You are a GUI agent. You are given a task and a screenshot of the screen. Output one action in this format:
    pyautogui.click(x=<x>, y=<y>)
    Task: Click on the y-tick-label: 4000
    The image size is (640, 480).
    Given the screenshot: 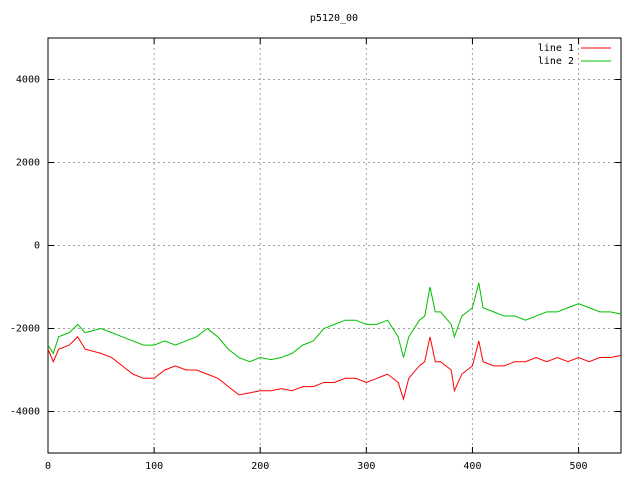 What is the action you would take?
    pyautogui.click(x=28, y=80)
    